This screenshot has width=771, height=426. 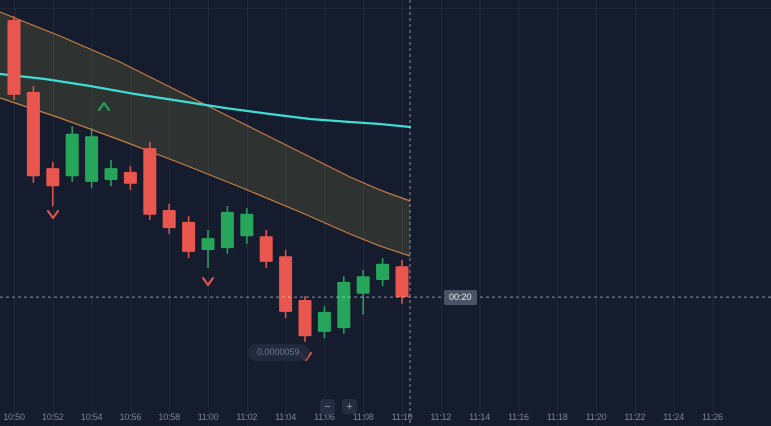 What do you see at coordinates (338, 406) in the screenshot?
I see `zoom-controls: − +` at bounding box center [338, 406].